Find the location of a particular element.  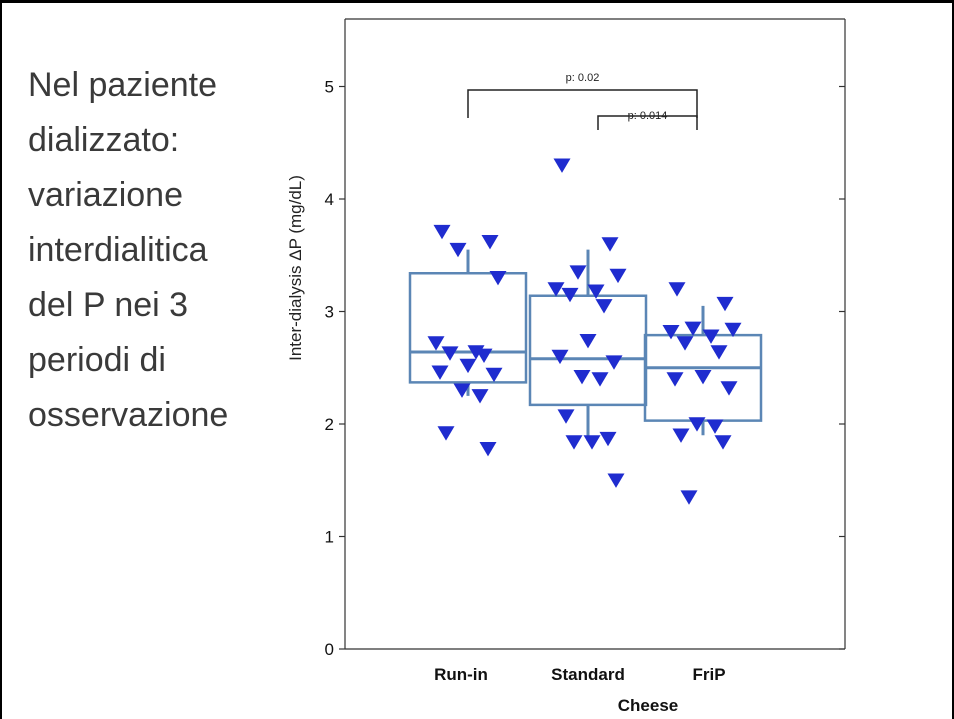

y-tick-label: 1 is located at coordinates (329, 537).